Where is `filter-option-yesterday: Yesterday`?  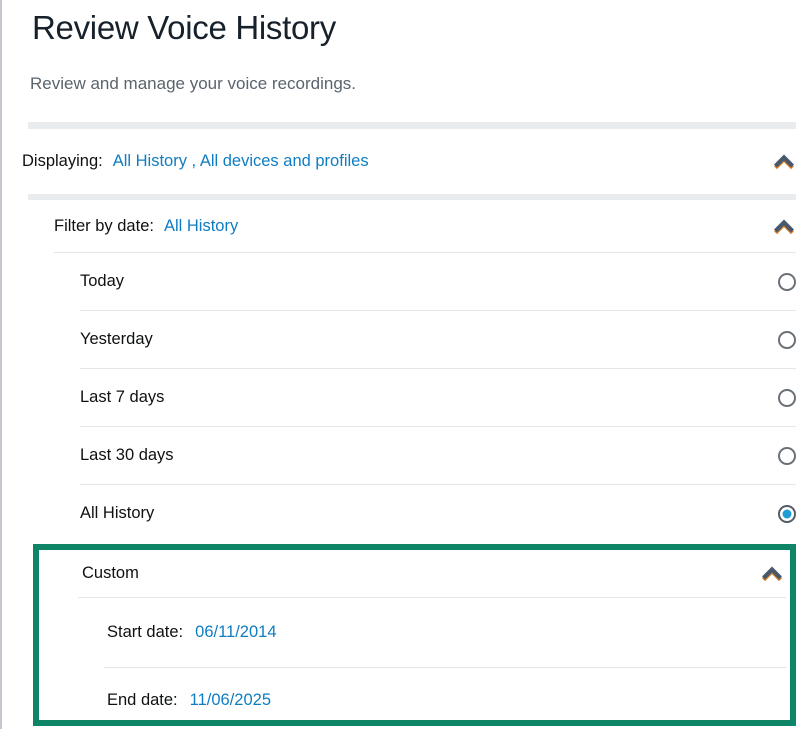 filter-option-yesterday: Yesterday is located at coordinates (405, 339).